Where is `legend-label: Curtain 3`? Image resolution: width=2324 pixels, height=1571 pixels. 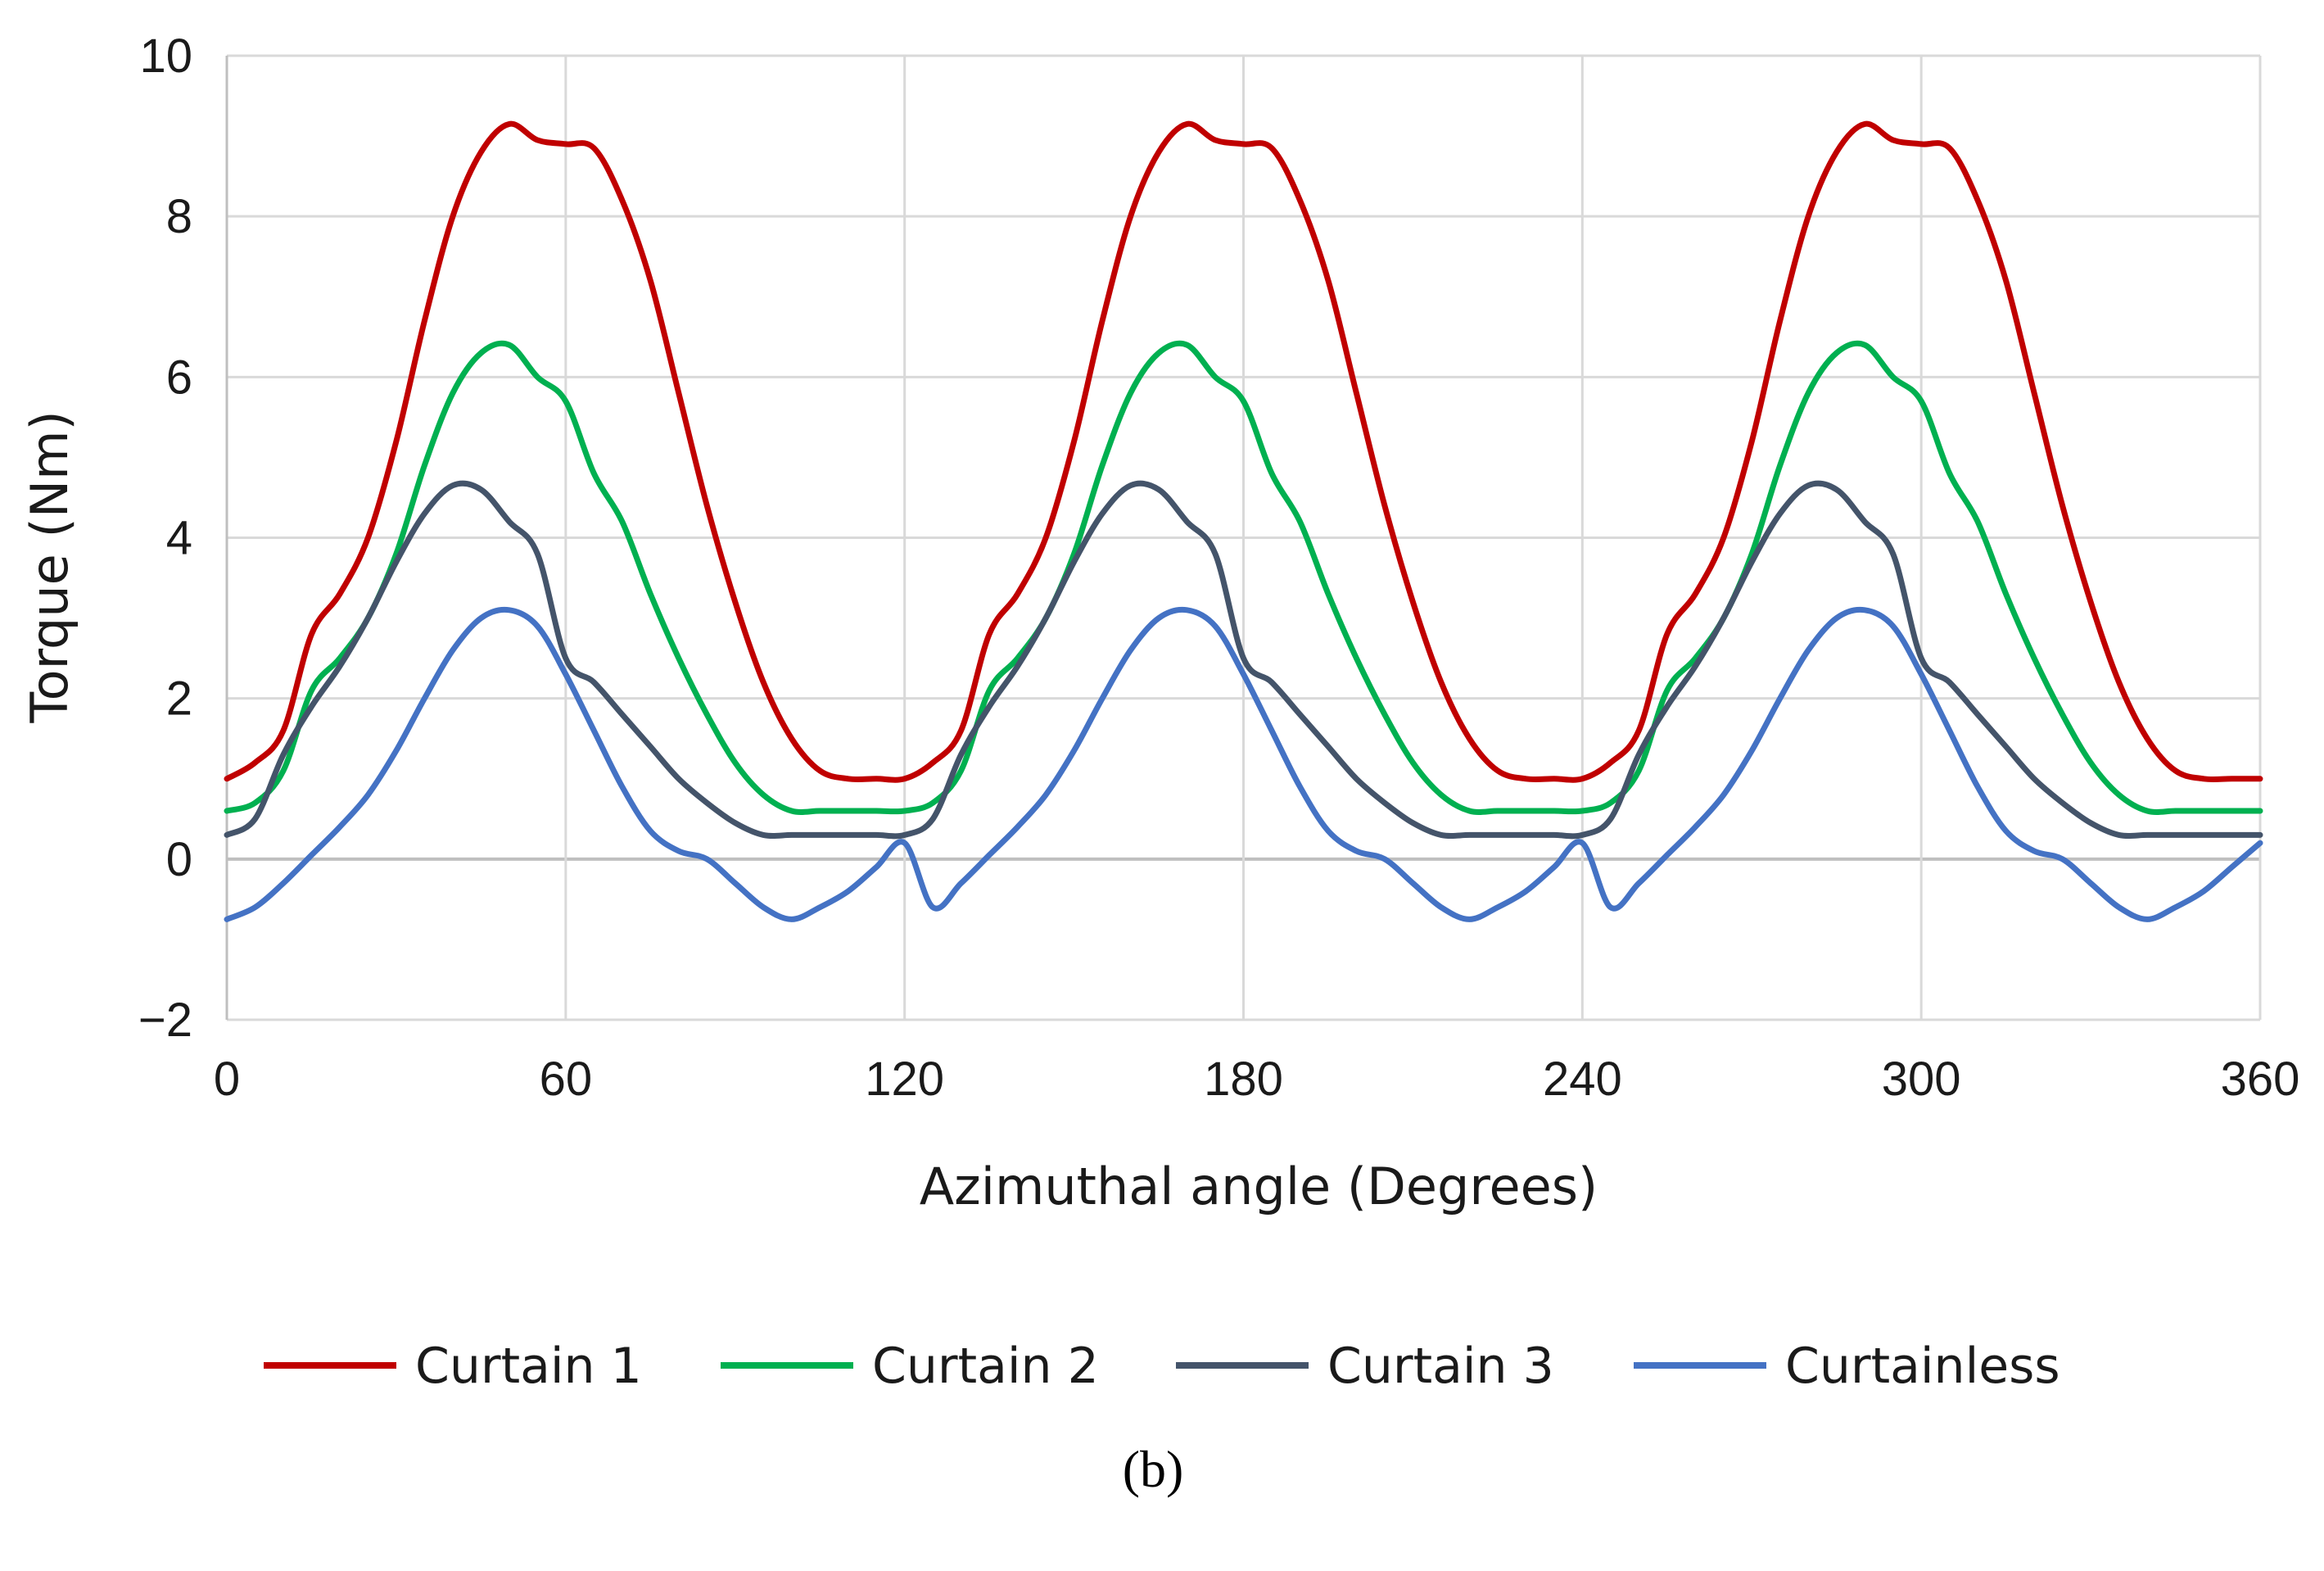
legend-label: Curtain 3 is located at coordinates (1440, 1366).